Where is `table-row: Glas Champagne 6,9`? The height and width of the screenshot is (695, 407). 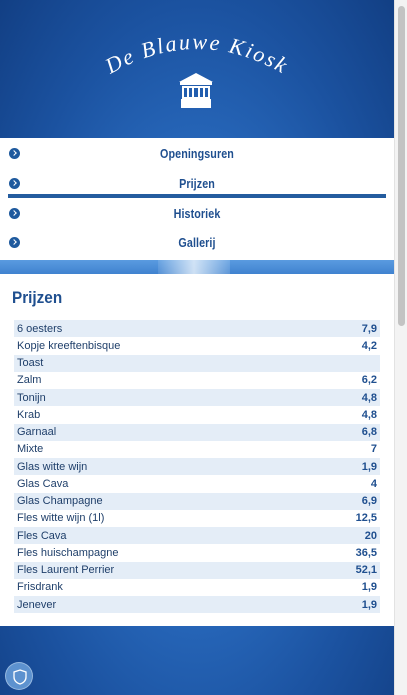 table-row: Glas Champagne 6,9 is located at coordinates (197, 501).